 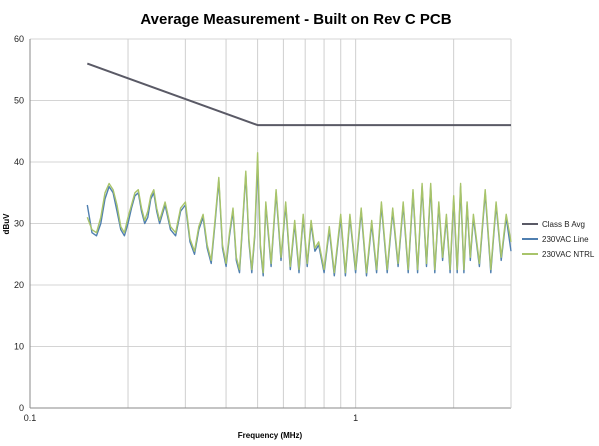 I want to click on y-axis-label: dBuV, so click(x=6, y=224).